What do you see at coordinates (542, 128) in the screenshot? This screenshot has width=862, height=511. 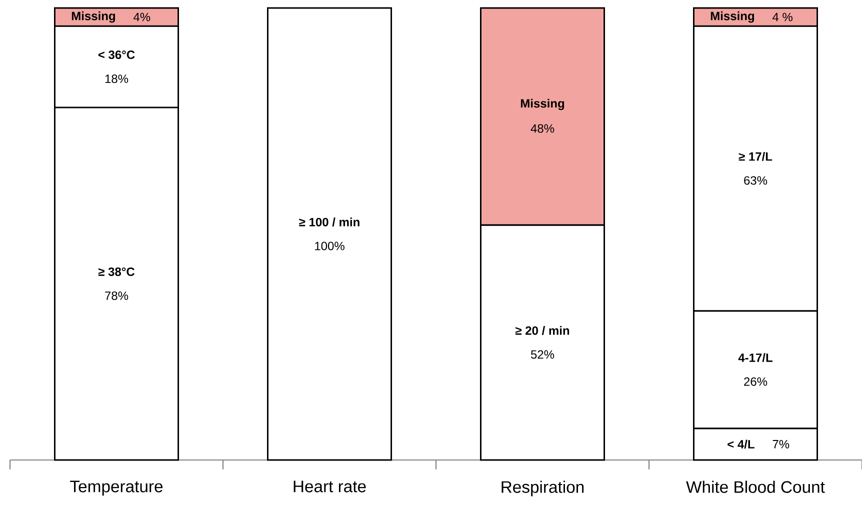 I see `data-label: 48%` at bounding box center [542, 128].